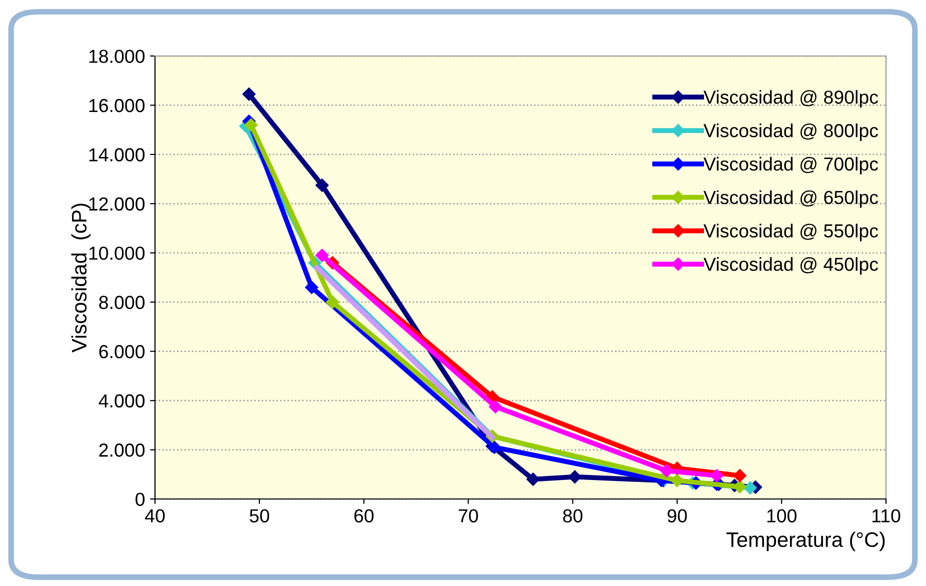 The image size is (926, 586). I want to click on y-tick-label: 14.000, so click(117, 155).